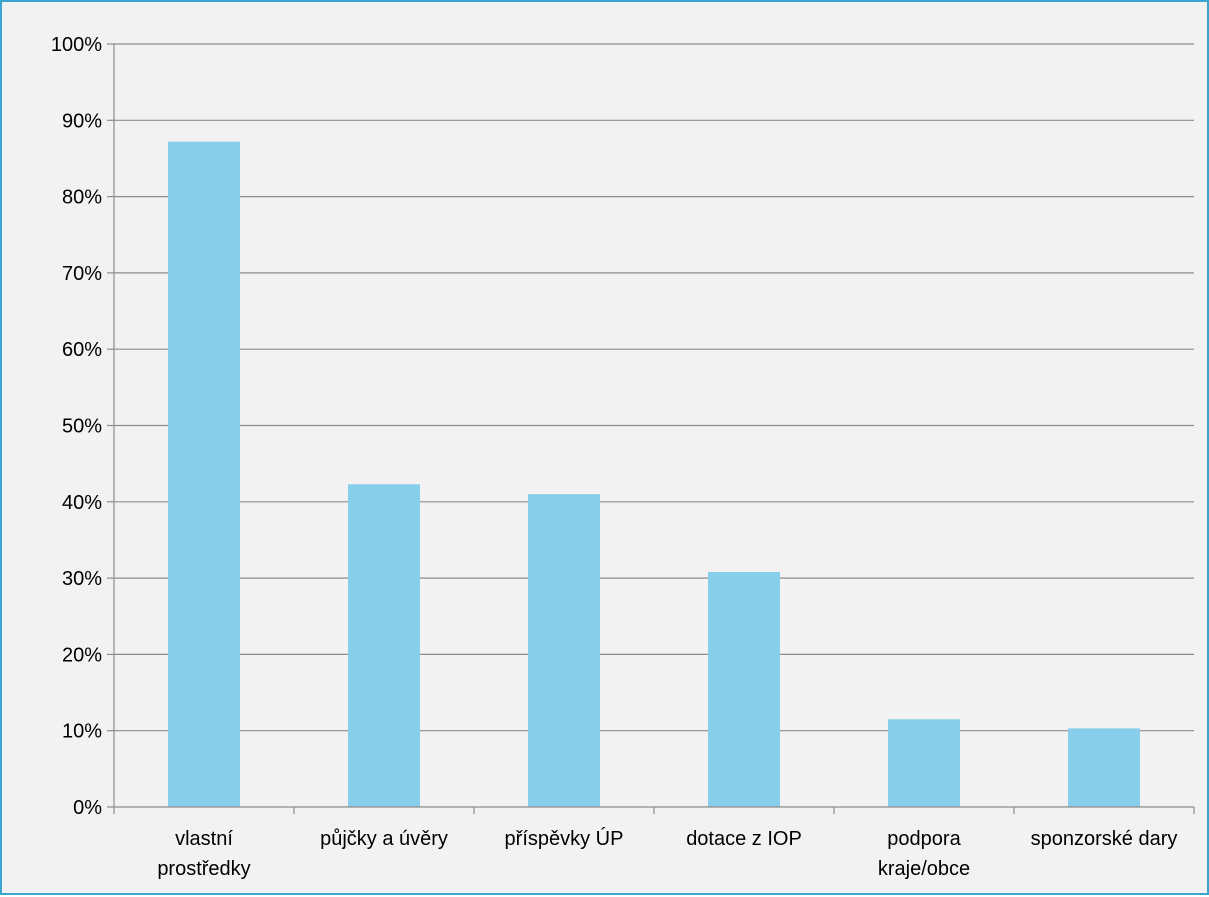 The image size is (1209, 897). Describe the element at coordinates (82, 427) in the screenshot. I see `y-tick-label: 50%` at that location.